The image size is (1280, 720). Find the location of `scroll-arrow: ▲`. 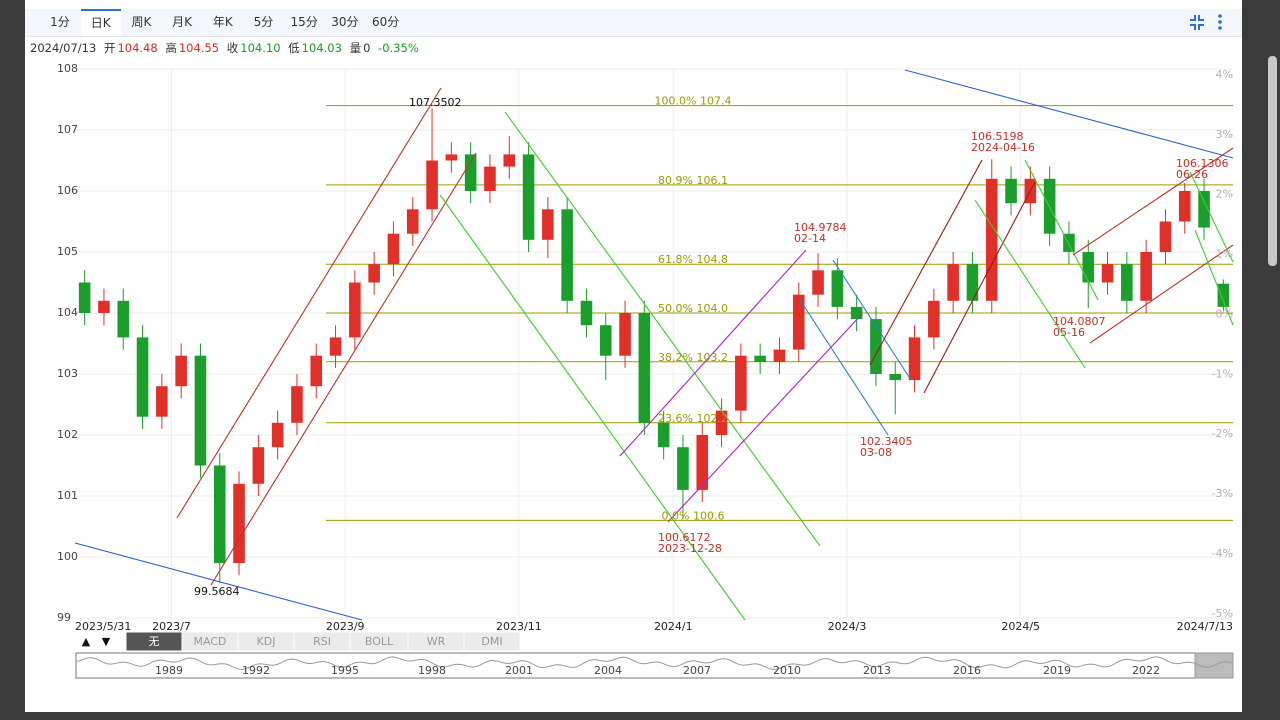

scroll-arrow: ▲ is located at coordinates (86, 641).